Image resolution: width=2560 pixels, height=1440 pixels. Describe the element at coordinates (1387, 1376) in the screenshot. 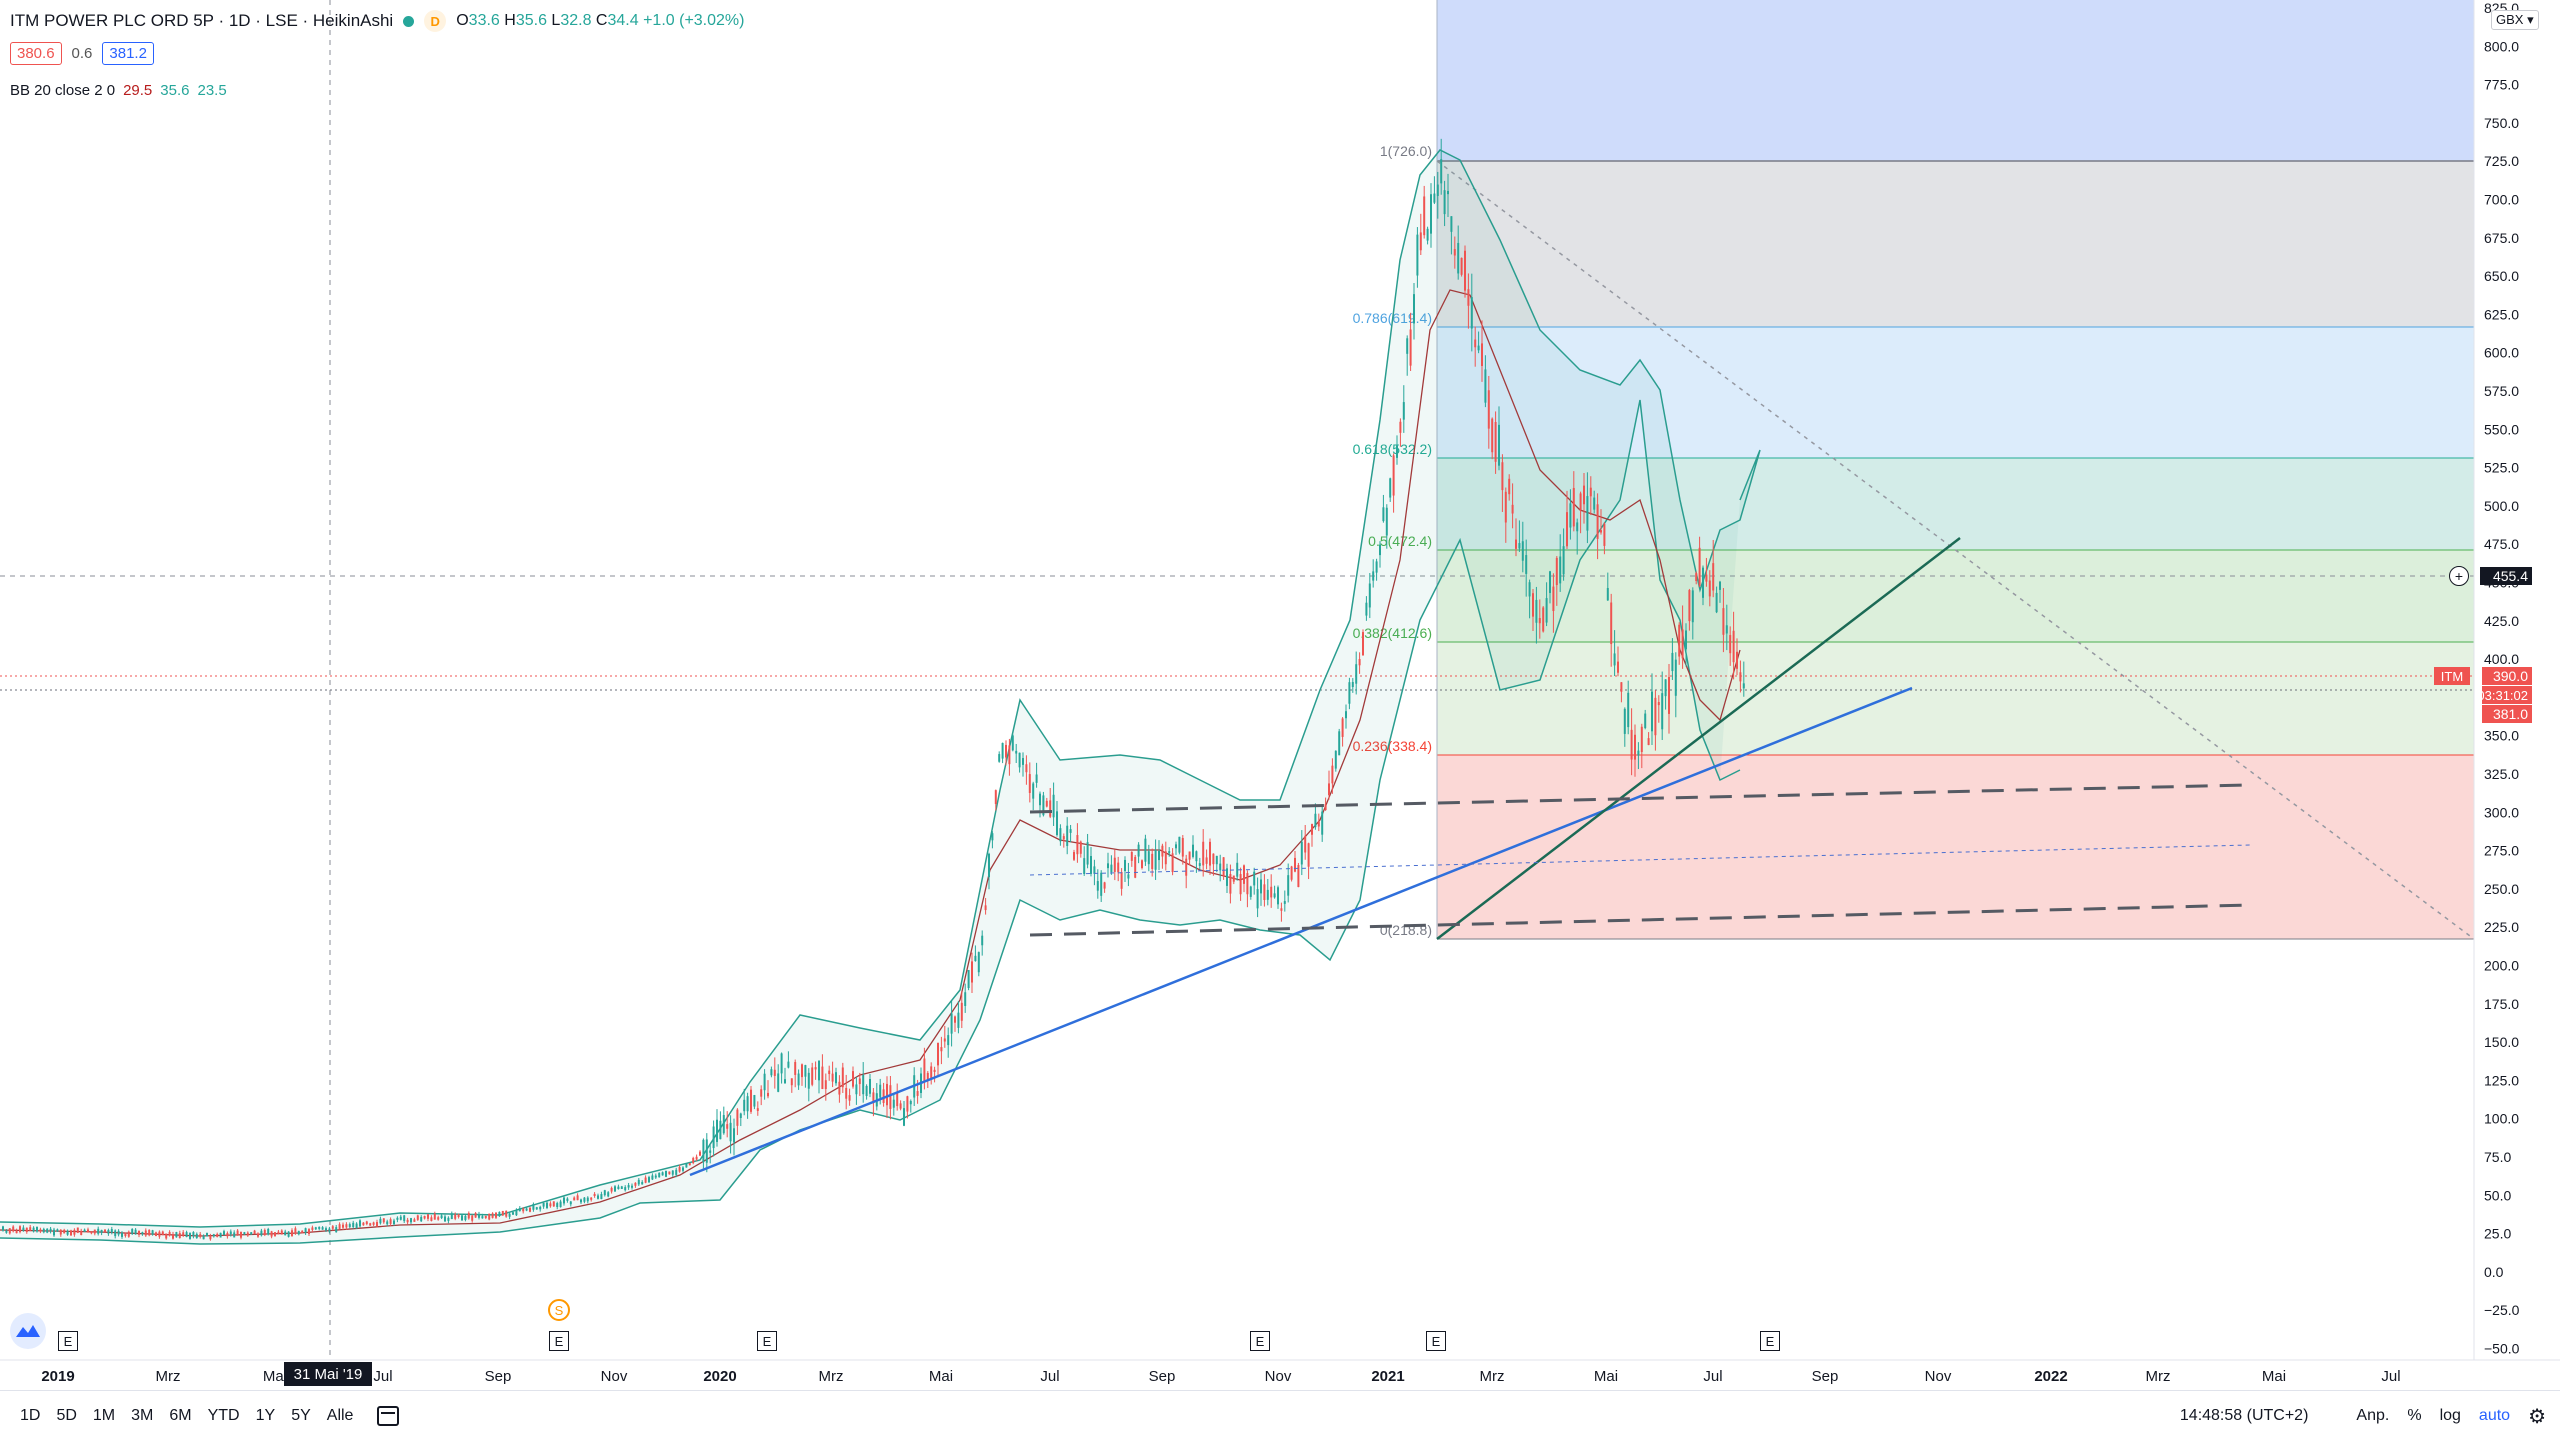

I see `time-axis-label: 2021` at that location.